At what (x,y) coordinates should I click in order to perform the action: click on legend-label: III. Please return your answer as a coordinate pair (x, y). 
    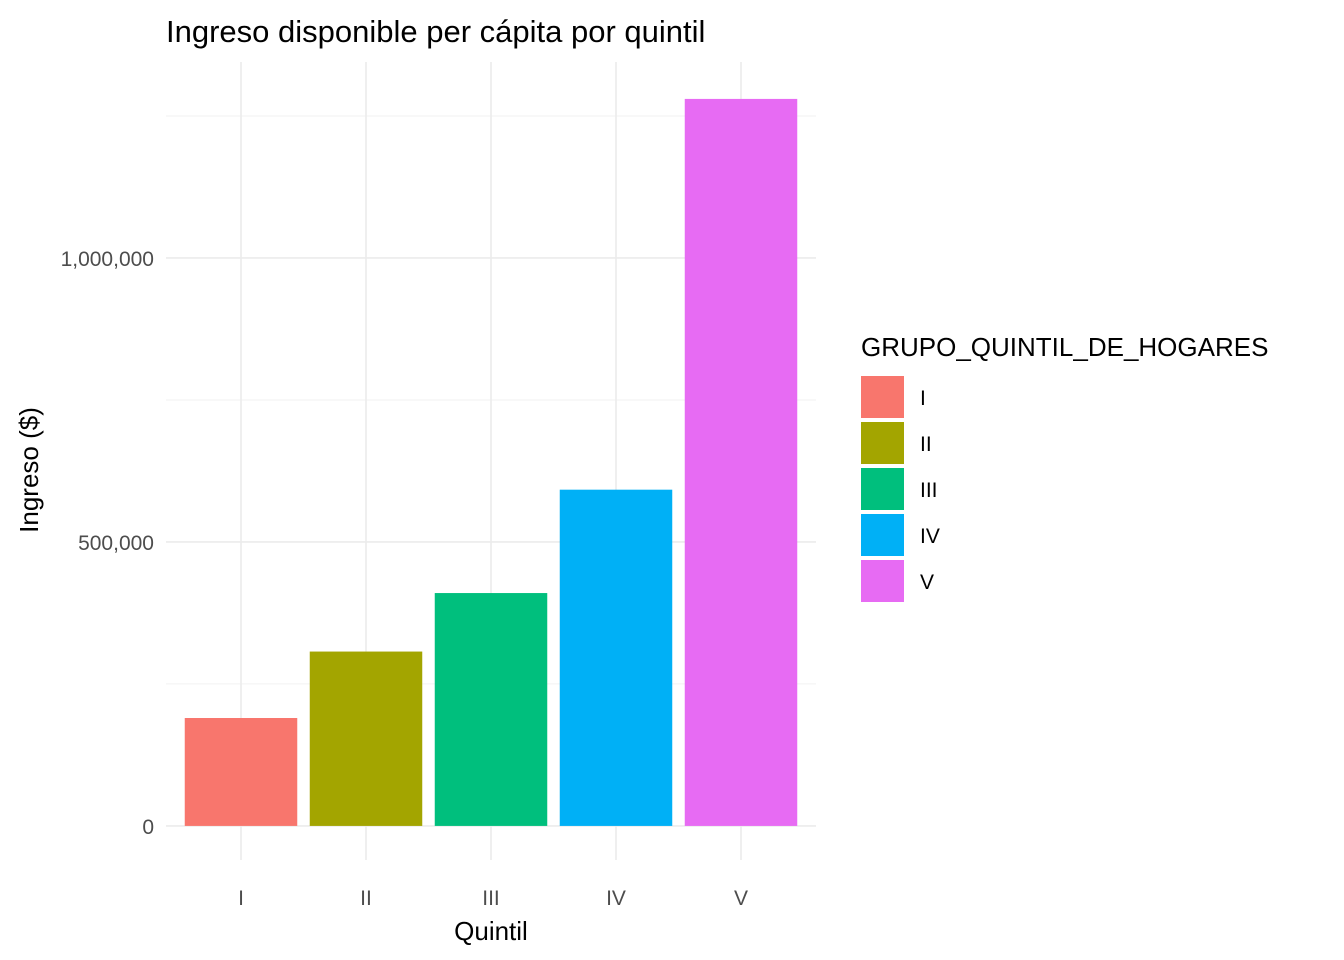
    Looking at the image, I should click on (929, 490).